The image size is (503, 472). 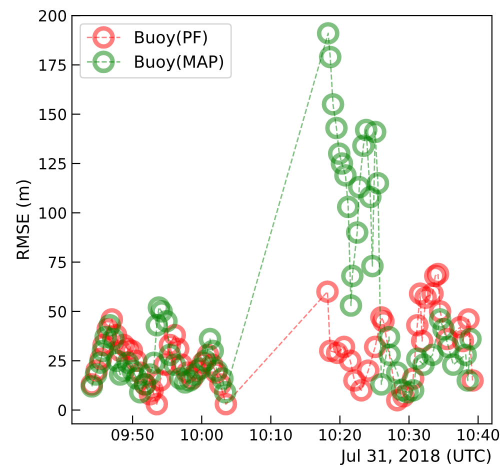 What do you see at coordinates (53, 114) in the screenshot?
I see `y-tick-label: 150` at bounding box center [53, 114].